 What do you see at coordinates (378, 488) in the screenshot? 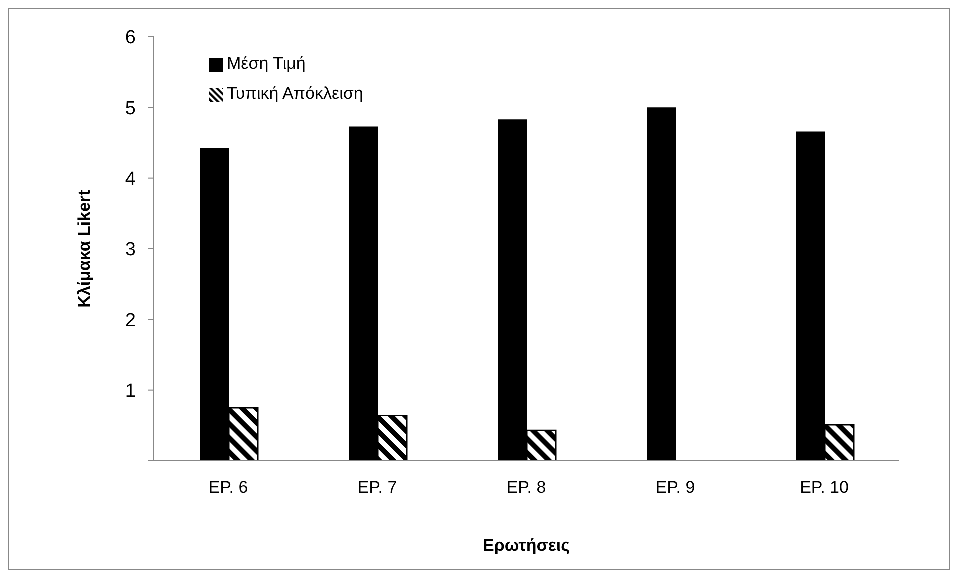
I see `x-tick-label: ΕΡ. 7` at bounding box center [378, 488].